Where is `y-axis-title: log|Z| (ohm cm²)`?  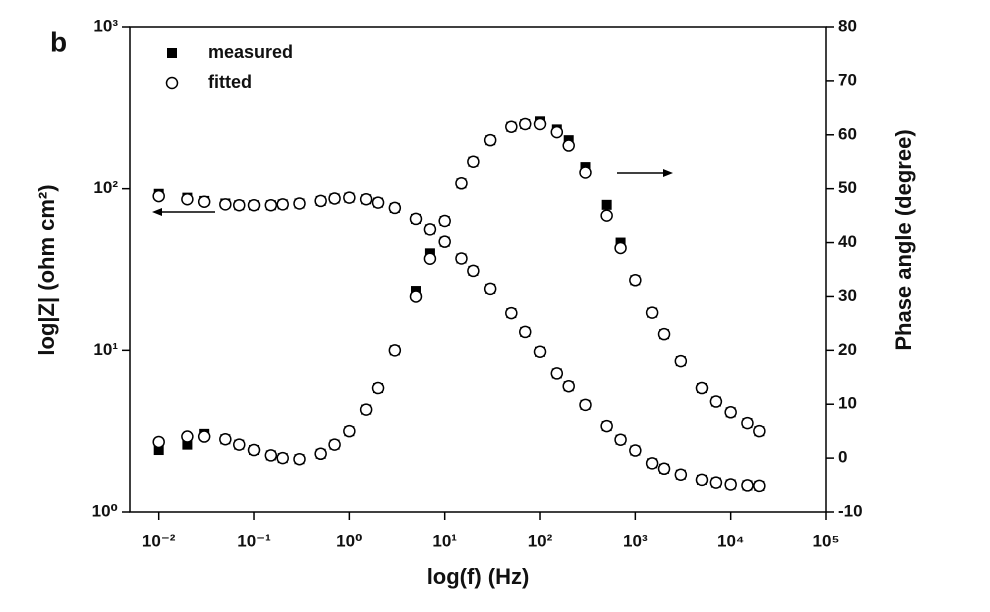 y-axis-title: log|Z| (ohm cm²) is located at coordinates (46, 269).